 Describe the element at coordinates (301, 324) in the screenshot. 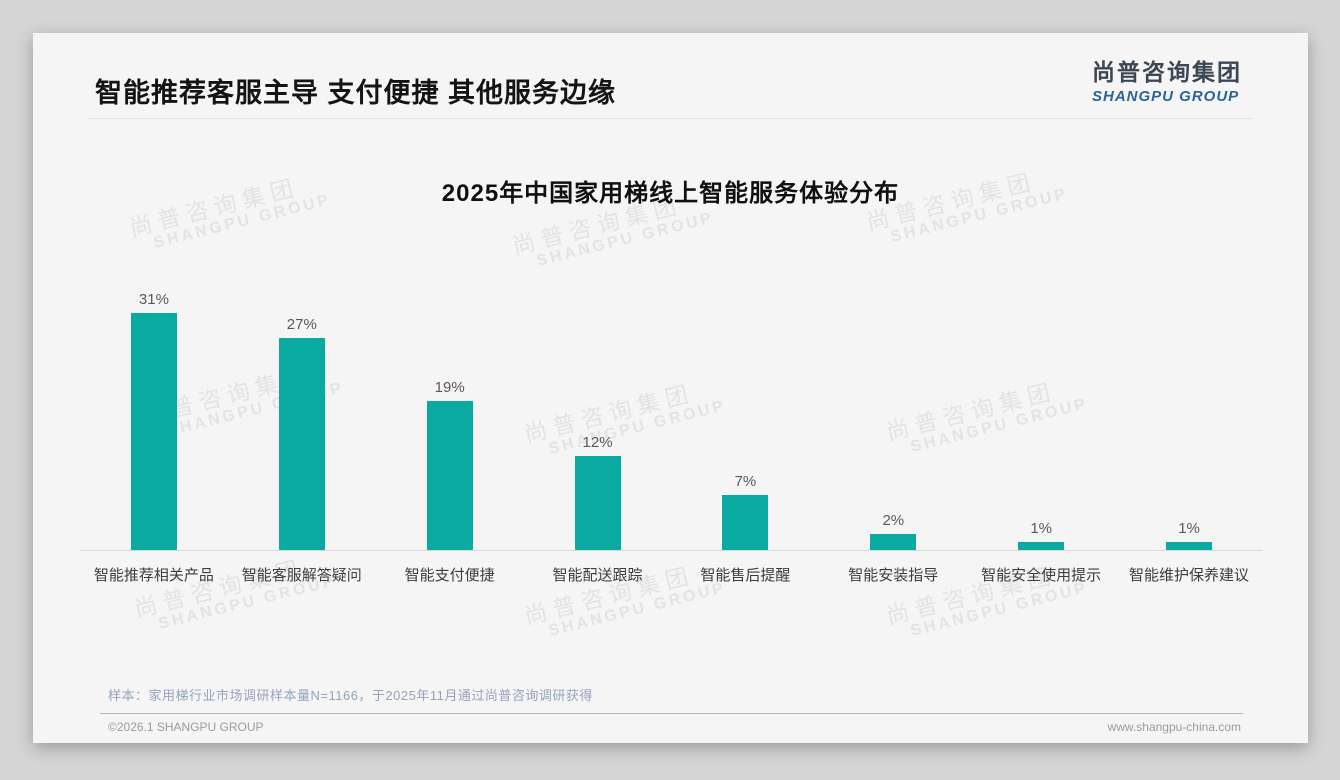

I see `bar-value-label: 27%` at that location.